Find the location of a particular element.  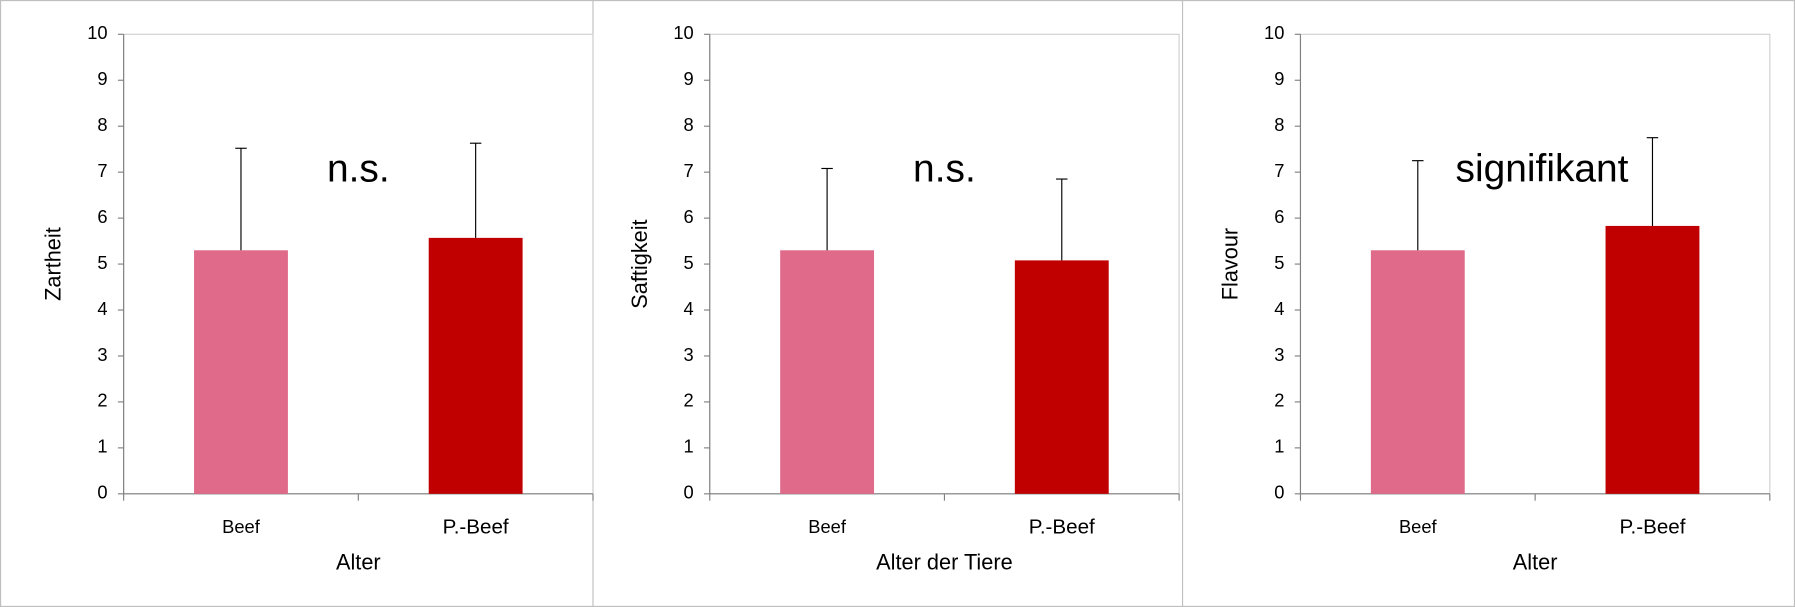

x-axis-label: Alter der Tiere is located at coordinates (944, 561).